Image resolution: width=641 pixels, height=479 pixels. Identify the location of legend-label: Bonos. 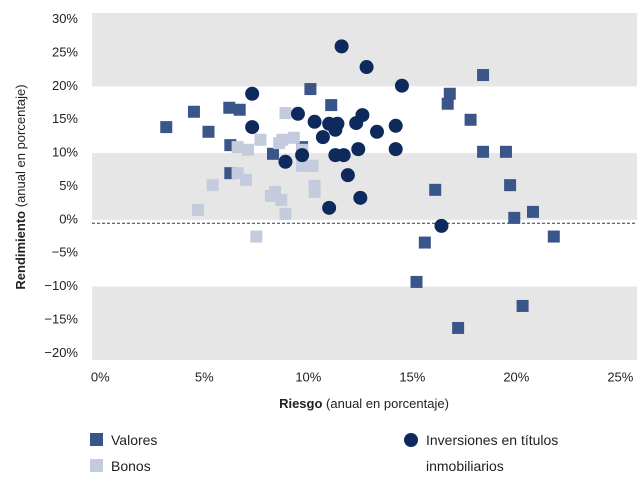
(131, 466).